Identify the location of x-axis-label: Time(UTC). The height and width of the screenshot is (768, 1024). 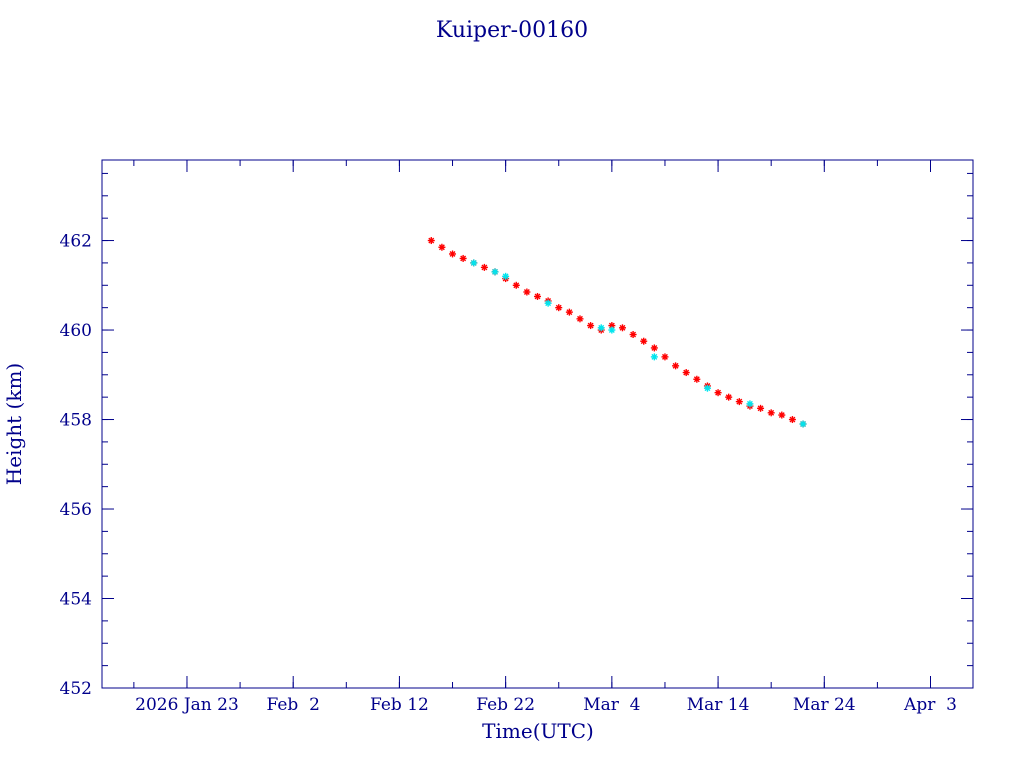
(538, 731).